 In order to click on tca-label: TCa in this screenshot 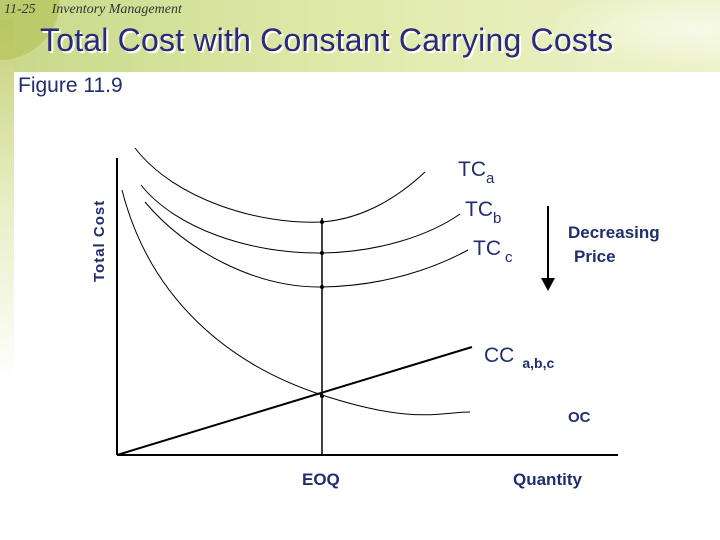, I will do `click(476, 172)`.